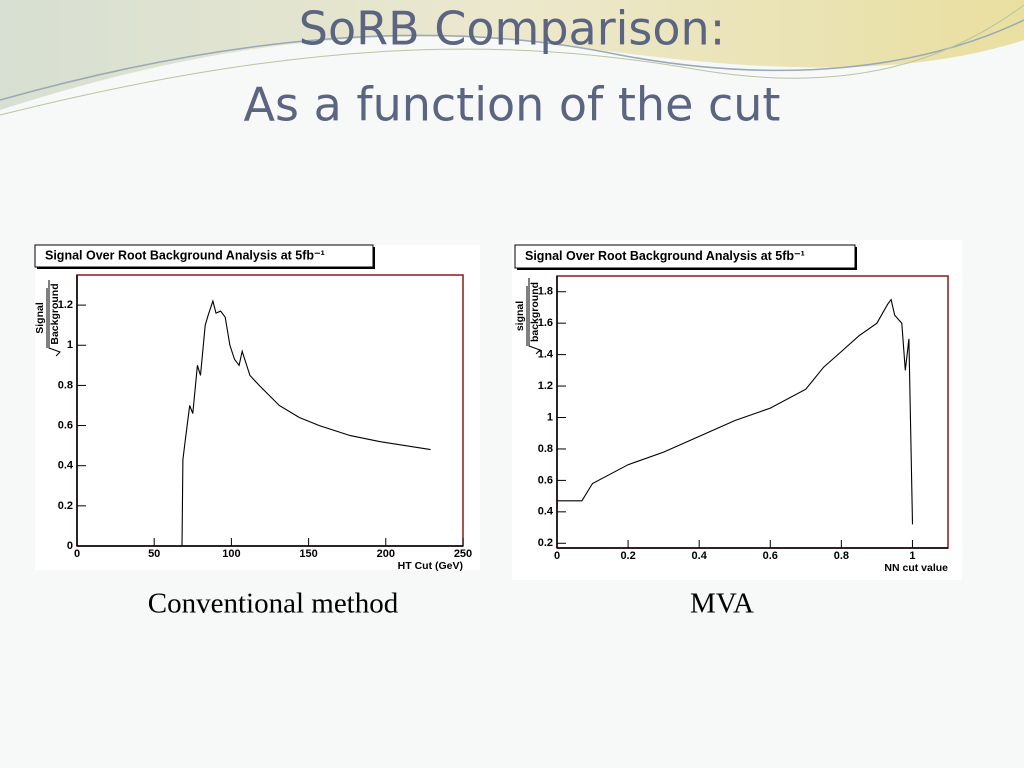 This screenshot has height=773, width=1024. Describe the element at coordinates (154, 554) in the screenshot. I see `x-tick-label: 50` at that location.